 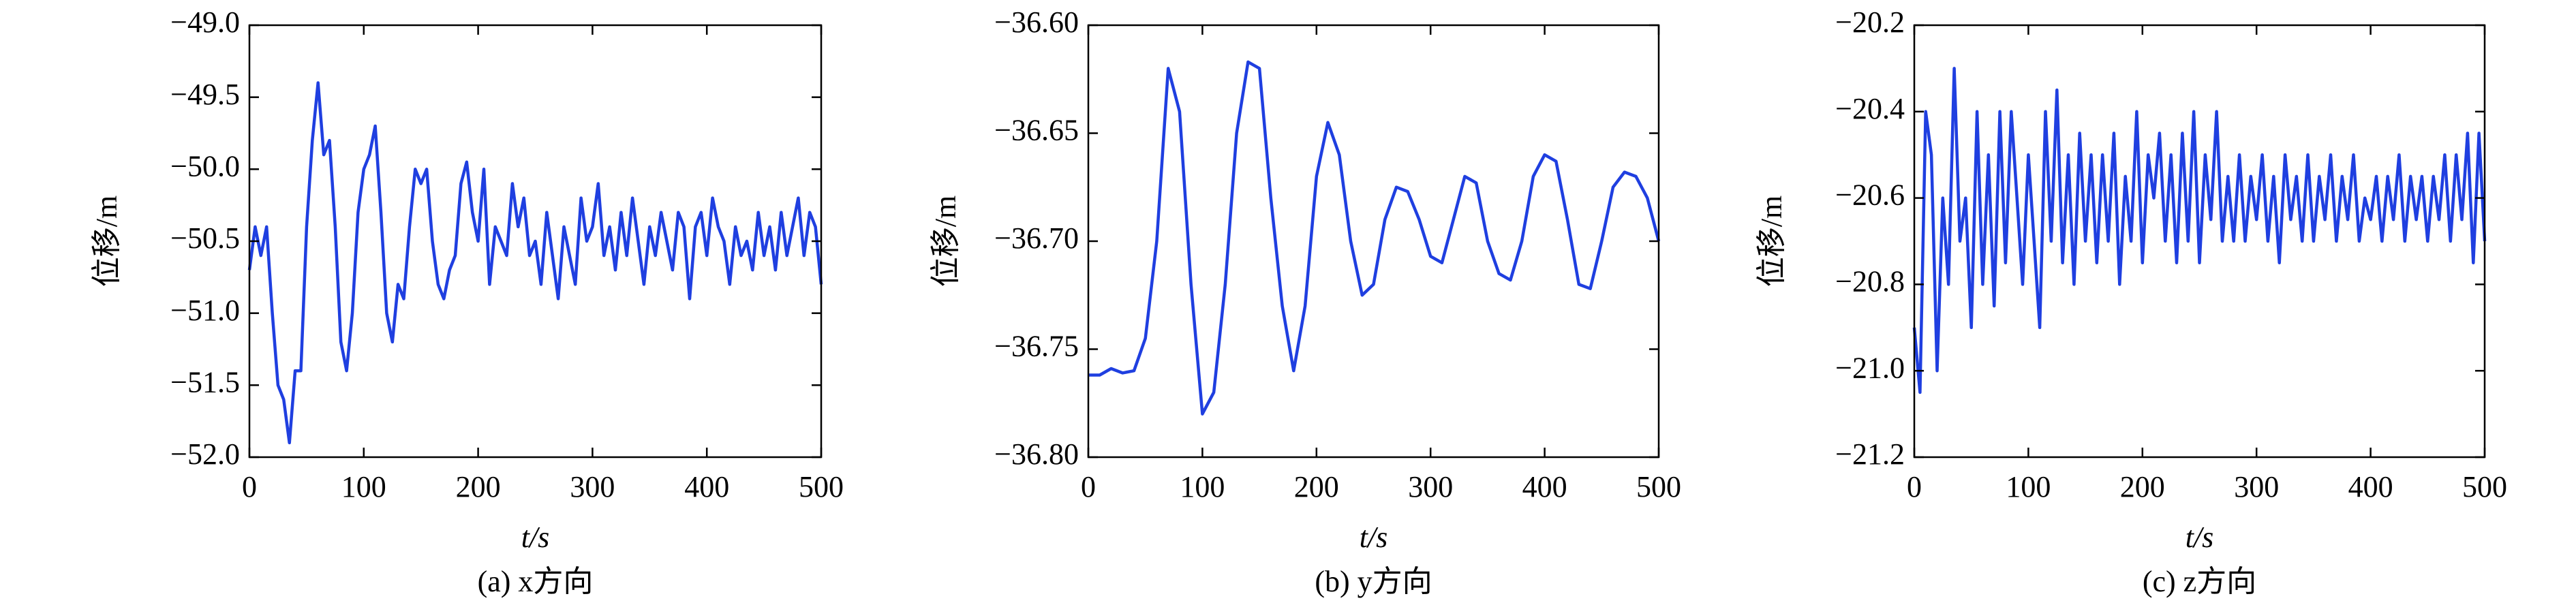 I want to click on y-tick-label: −21.2, so click(x=1870, y=454).